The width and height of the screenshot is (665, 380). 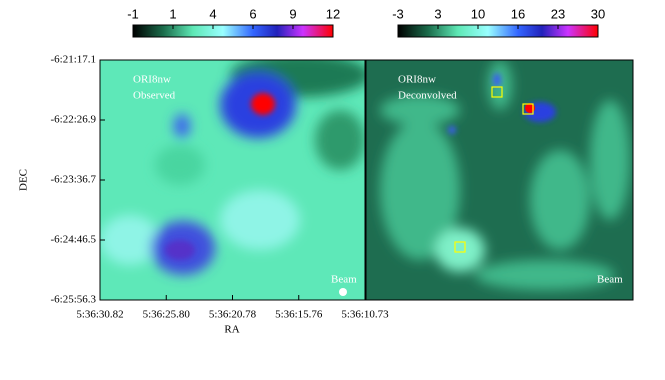 What do you see at coordinates (167, 315) in the screenshot?
I see `x-tick-label: 5:36:25.80` at bounding box center [167, 315].